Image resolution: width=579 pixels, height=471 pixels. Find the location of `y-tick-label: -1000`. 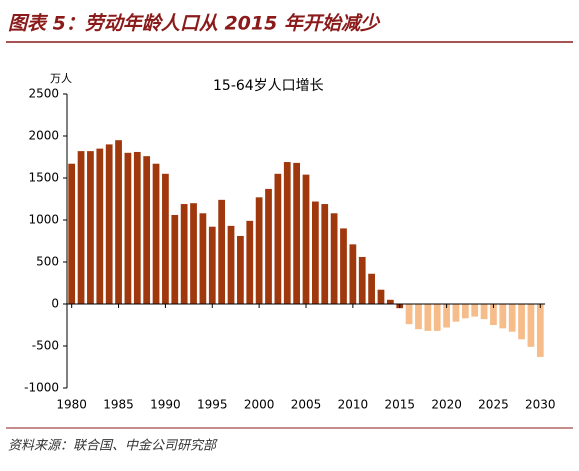

y-tick-label: -1000 is located at coordinates (41, 388).